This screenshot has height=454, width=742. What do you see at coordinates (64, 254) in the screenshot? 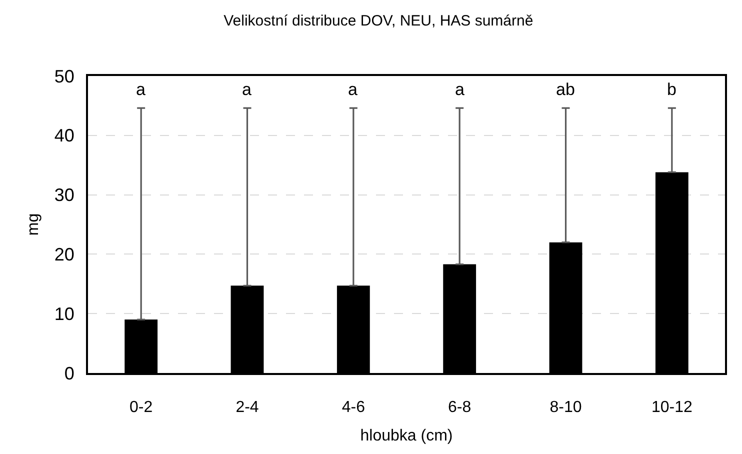
I see `y-tick-label: 20` at bounding box center [64, 254].